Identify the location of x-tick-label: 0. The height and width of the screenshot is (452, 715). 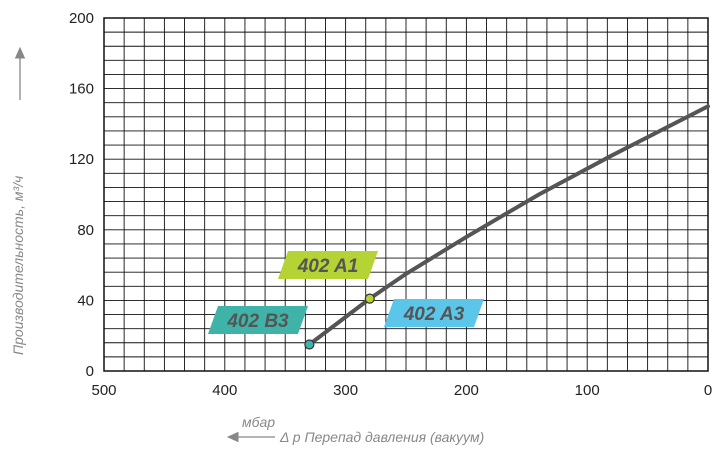
(708, 390).